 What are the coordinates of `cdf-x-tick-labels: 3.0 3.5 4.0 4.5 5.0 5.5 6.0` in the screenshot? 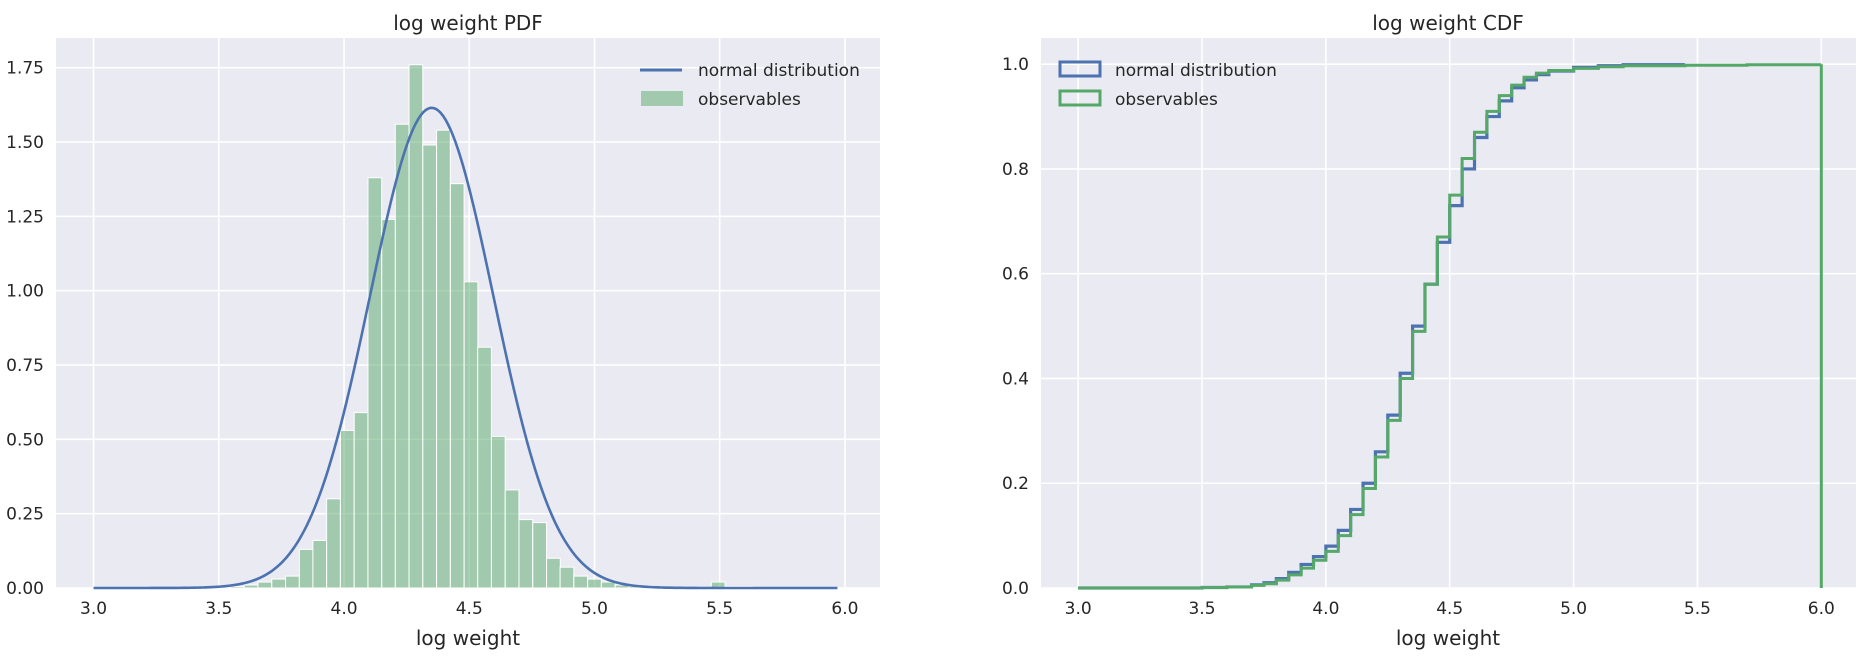 It's located at (1450, 609).